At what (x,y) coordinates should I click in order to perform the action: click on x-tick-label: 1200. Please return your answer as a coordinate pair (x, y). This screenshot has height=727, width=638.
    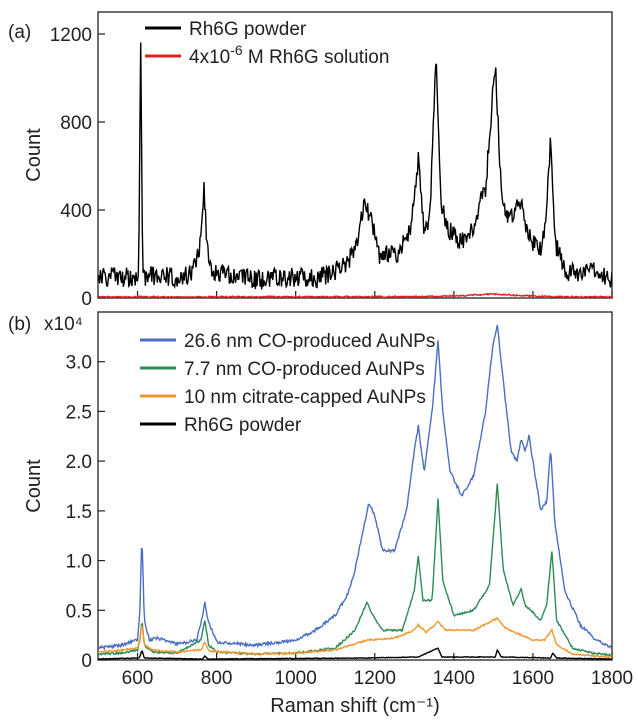
    Looking at the image, I should click on (375, 678).